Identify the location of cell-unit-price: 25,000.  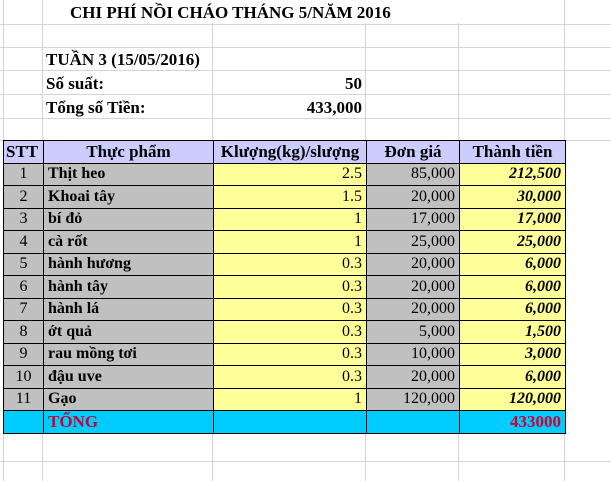
(413, 242).